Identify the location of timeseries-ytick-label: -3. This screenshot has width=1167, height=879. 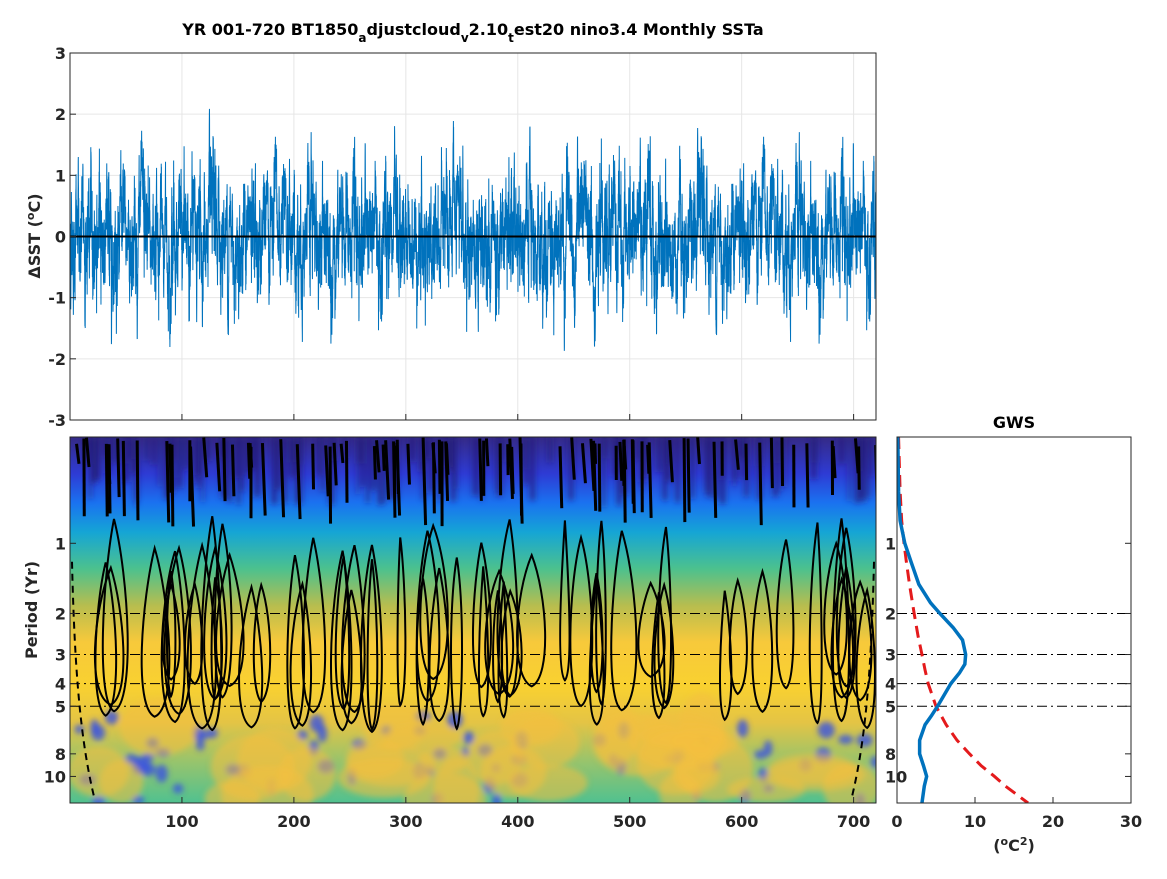
(57, 420).